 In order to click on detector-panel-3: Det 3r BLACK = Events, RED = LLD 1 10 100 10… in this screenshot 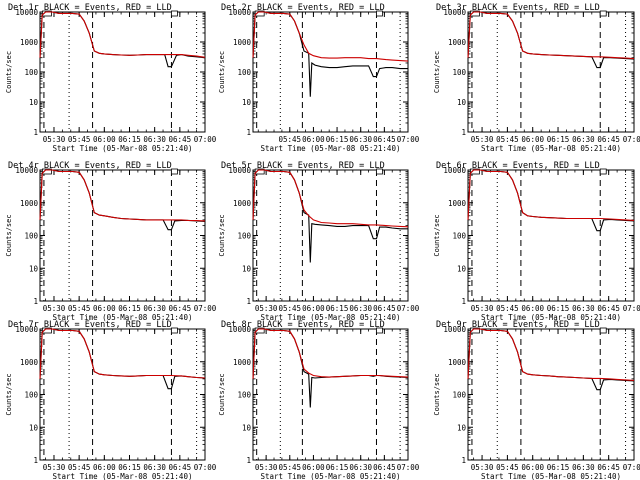, I will do `click(536, 78)`.